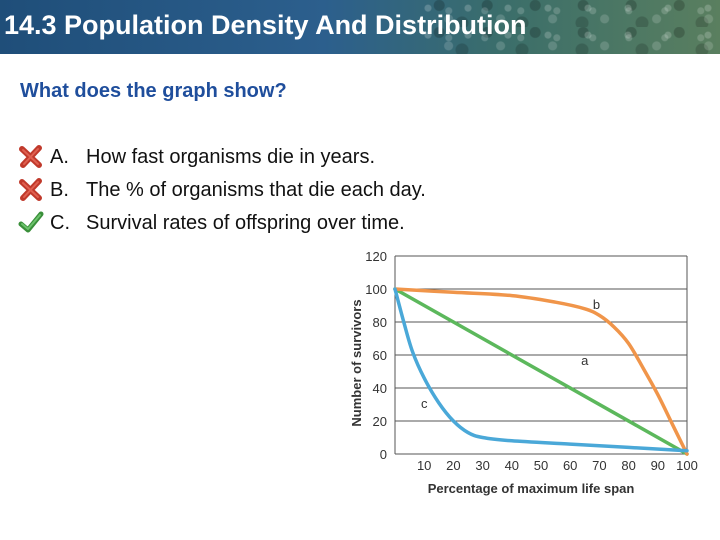 The image size is (720, 540). Describe the element at coordinates (482, 465) in the screenshot. I see `x-tick-label: 30` at that location.